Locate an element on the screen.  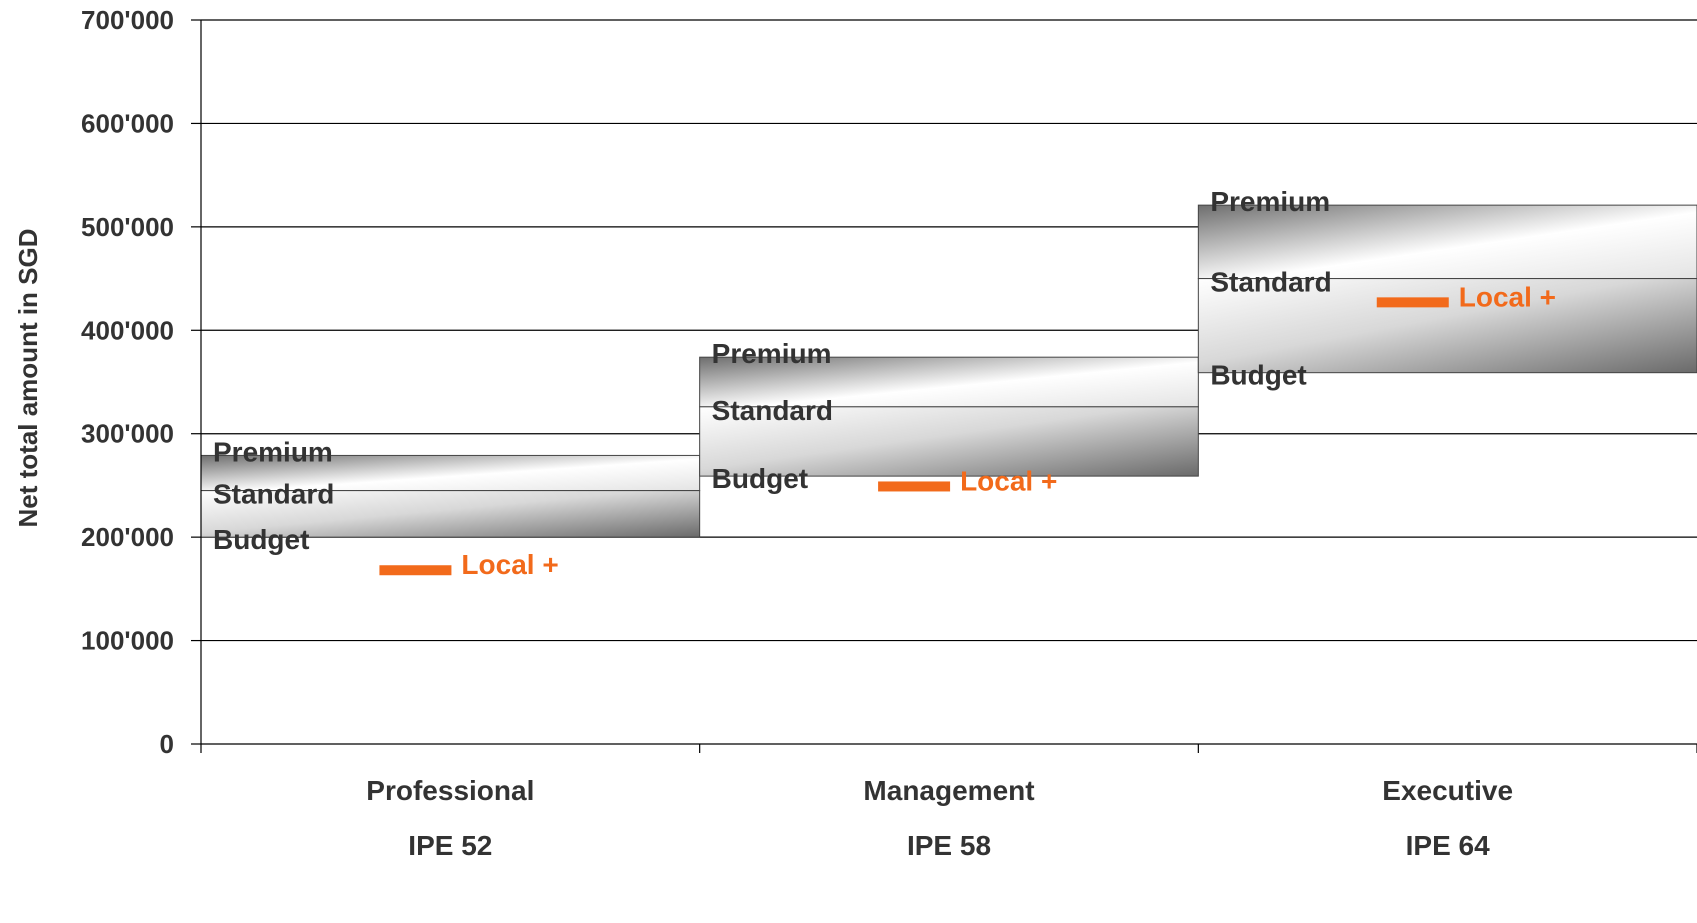
y-tick-label: 300'000 is located at coordinates (127, 434).